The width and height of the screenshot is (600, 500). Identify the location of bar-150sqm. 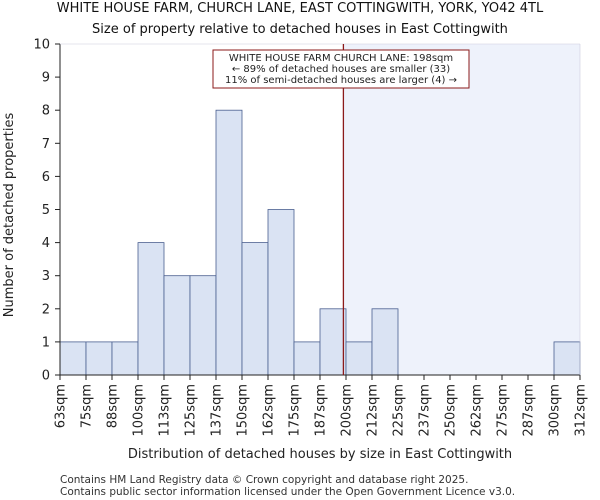
(255, 309).